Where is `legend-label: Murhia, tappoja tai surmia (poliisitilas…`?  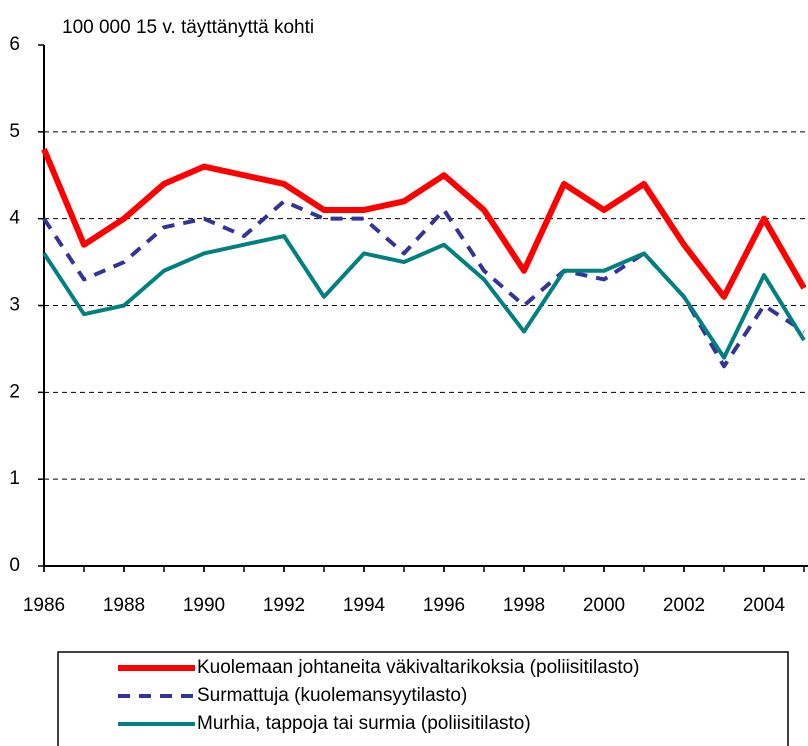 legend-label: Murhia, tappoja tai surmia (poliisitilas… is located at coordinates (364, 723).